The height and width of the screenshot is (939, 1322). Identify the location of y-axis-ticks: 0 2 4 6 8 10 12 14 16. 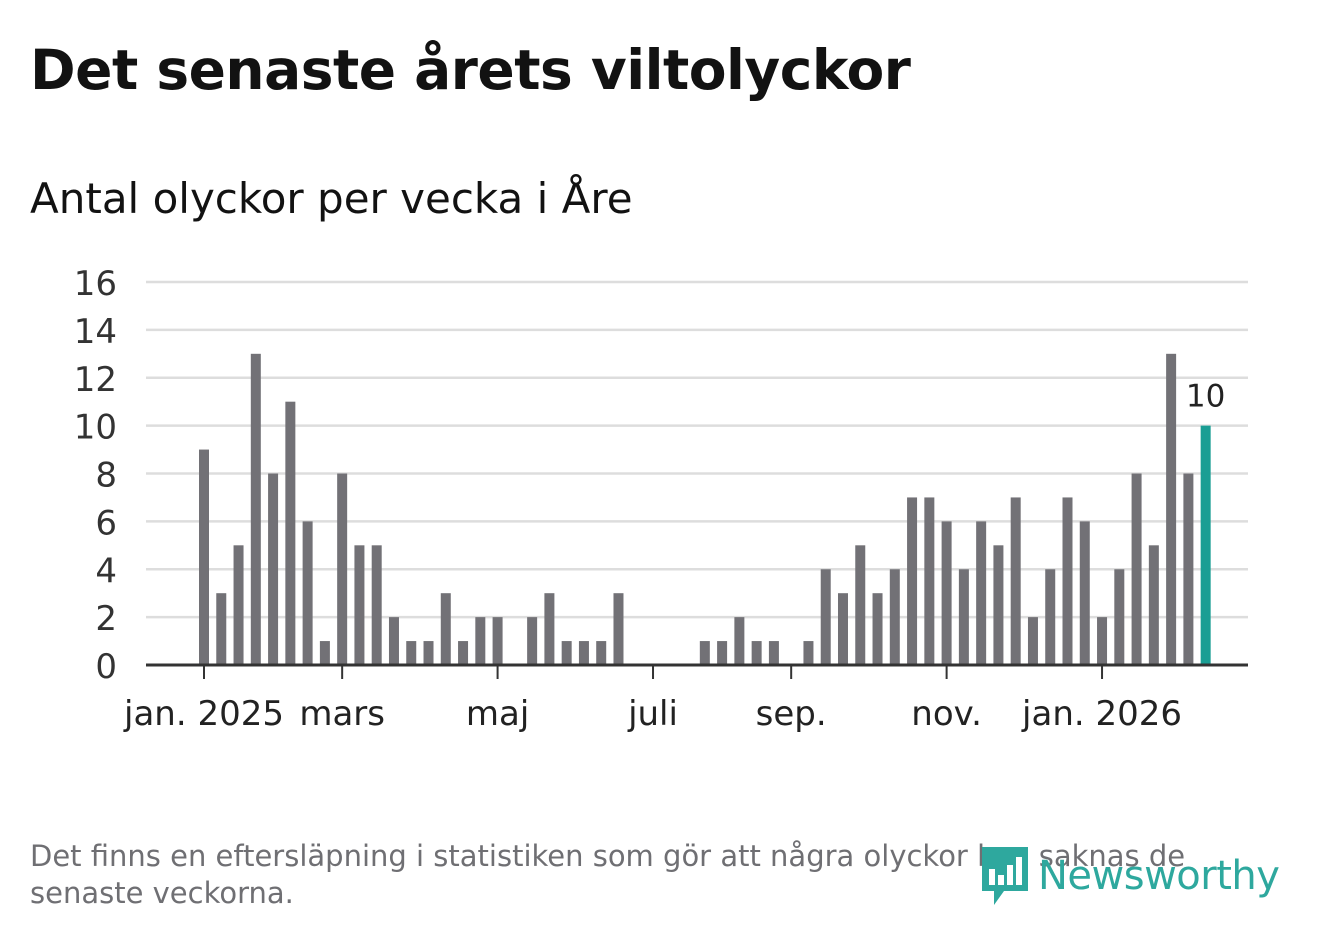
(95, 475).